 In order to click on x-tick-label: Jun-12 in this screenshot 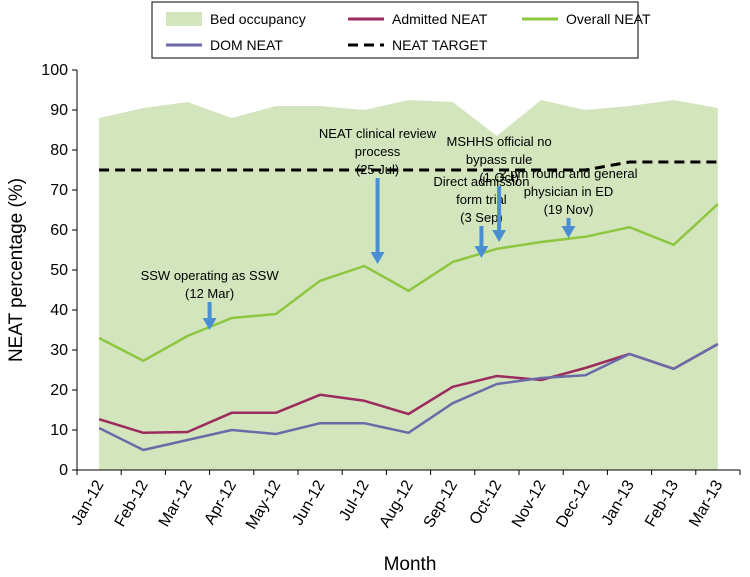, I will do `click(308, 502)`.